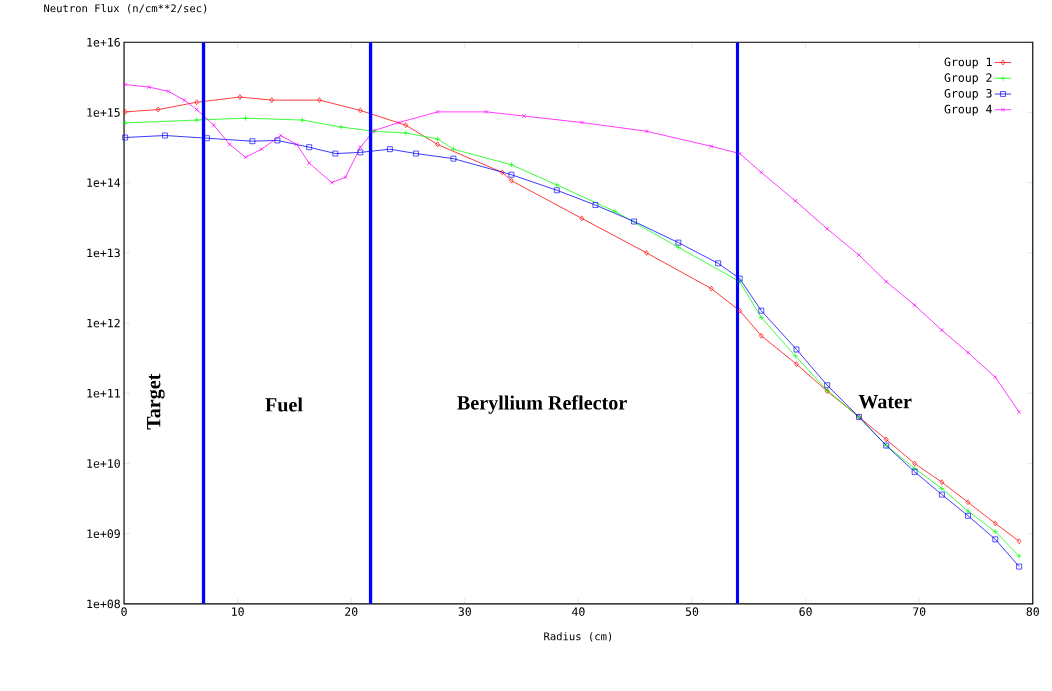 The image size is (1052, 691). I want to click on x-tick-label: 50, so click(692, 611).